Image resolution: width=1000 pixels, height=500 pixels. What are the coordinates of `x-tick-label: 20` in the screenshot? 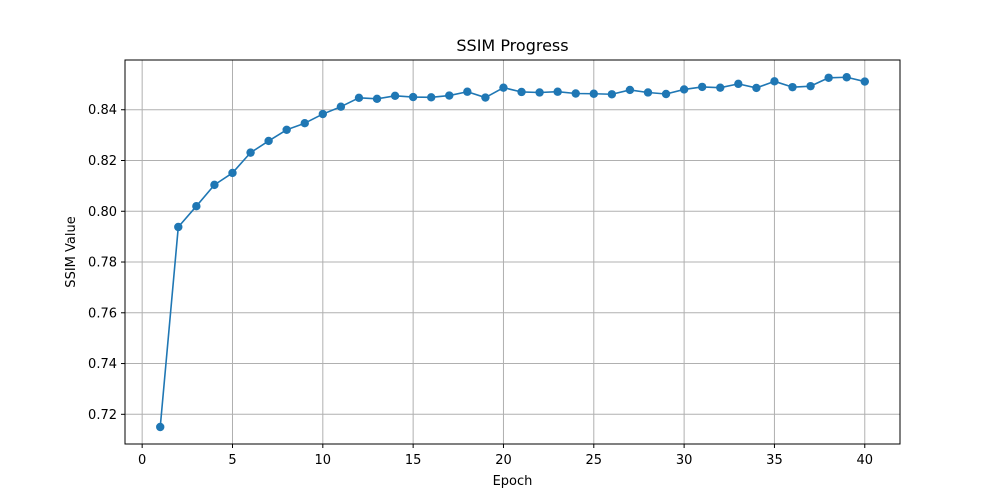 It's located at (503, 460).